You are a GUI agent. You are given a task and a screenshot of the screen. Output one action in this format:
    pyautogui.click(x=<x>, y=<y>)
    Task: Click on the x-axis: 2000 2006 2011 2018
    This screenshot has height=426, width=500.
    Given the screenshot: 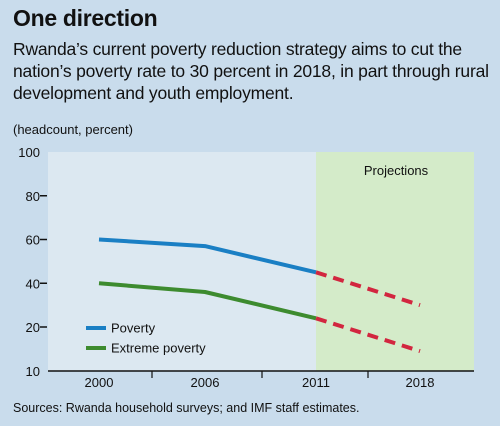 What is the action you would take?
    pyautogui.click(x=261, y=380)
    